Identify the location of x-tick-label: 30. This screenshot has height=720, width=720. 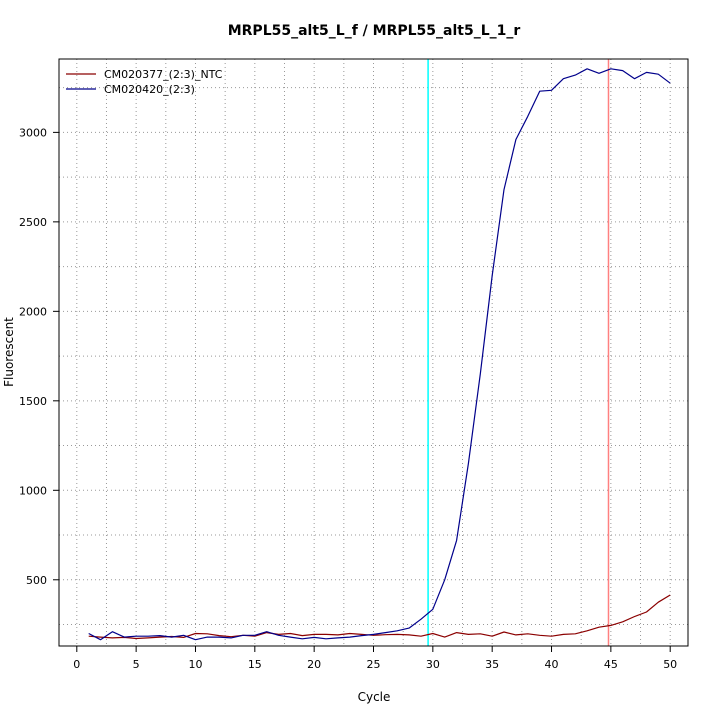
(433, 664).